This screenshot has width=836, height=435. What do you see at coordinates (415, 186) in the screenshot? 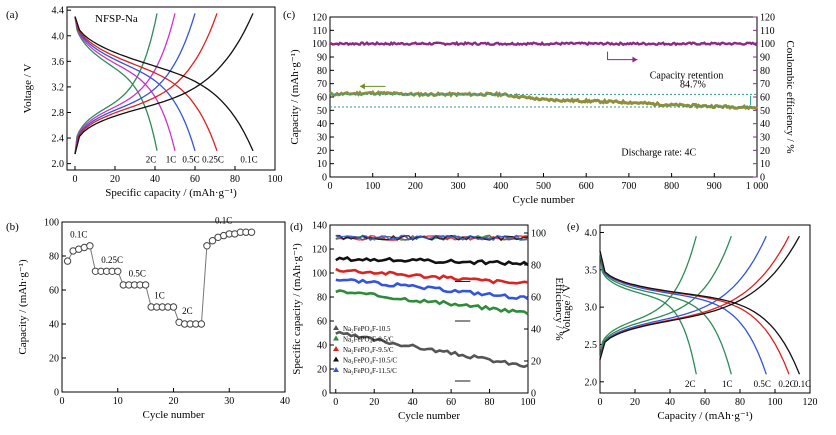
I see `x-tick-label-c: 200` at bounding box center [415, 186].